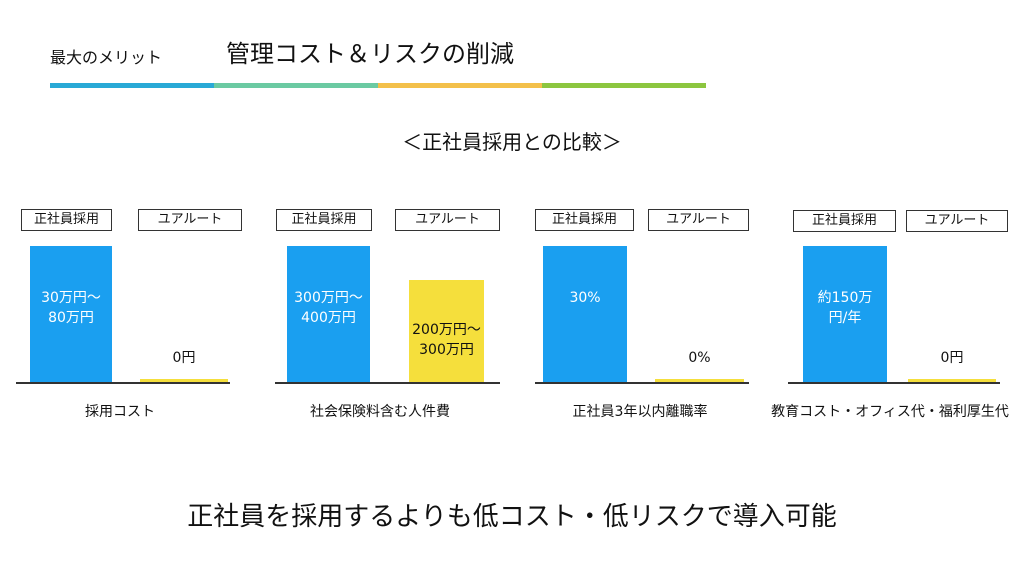  I want to click on category-label: 社会保険料含む人件費, so click(380, 412).